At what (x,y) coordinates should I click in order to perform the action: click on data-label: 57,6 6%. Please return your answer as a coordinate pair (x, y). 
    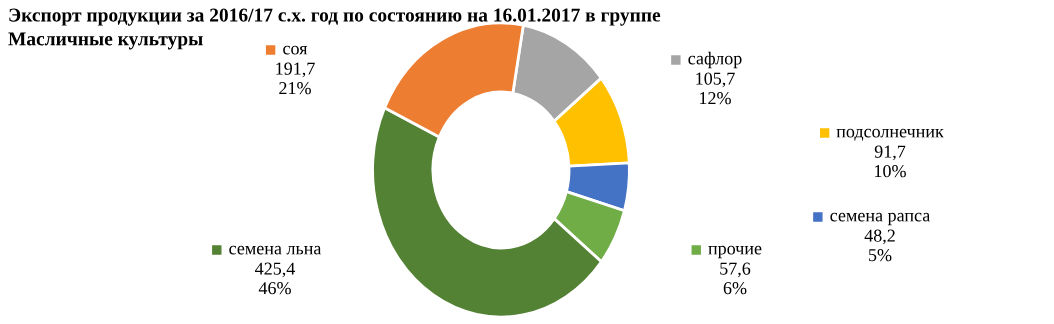
    Looking at the image, I should click on (735, 278).